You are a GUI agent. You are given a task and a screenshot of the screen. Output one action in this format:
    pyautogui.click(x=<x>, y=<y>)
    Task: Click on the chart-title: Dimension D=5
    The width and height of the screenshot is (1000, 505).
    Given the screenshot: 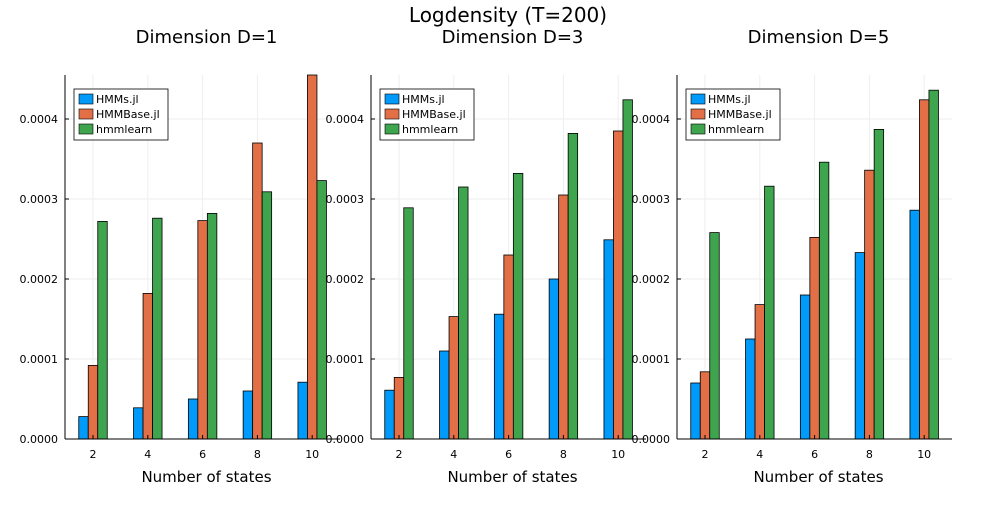 What is the action you would take?
    pyautogui.click(x=819, y=37)
    